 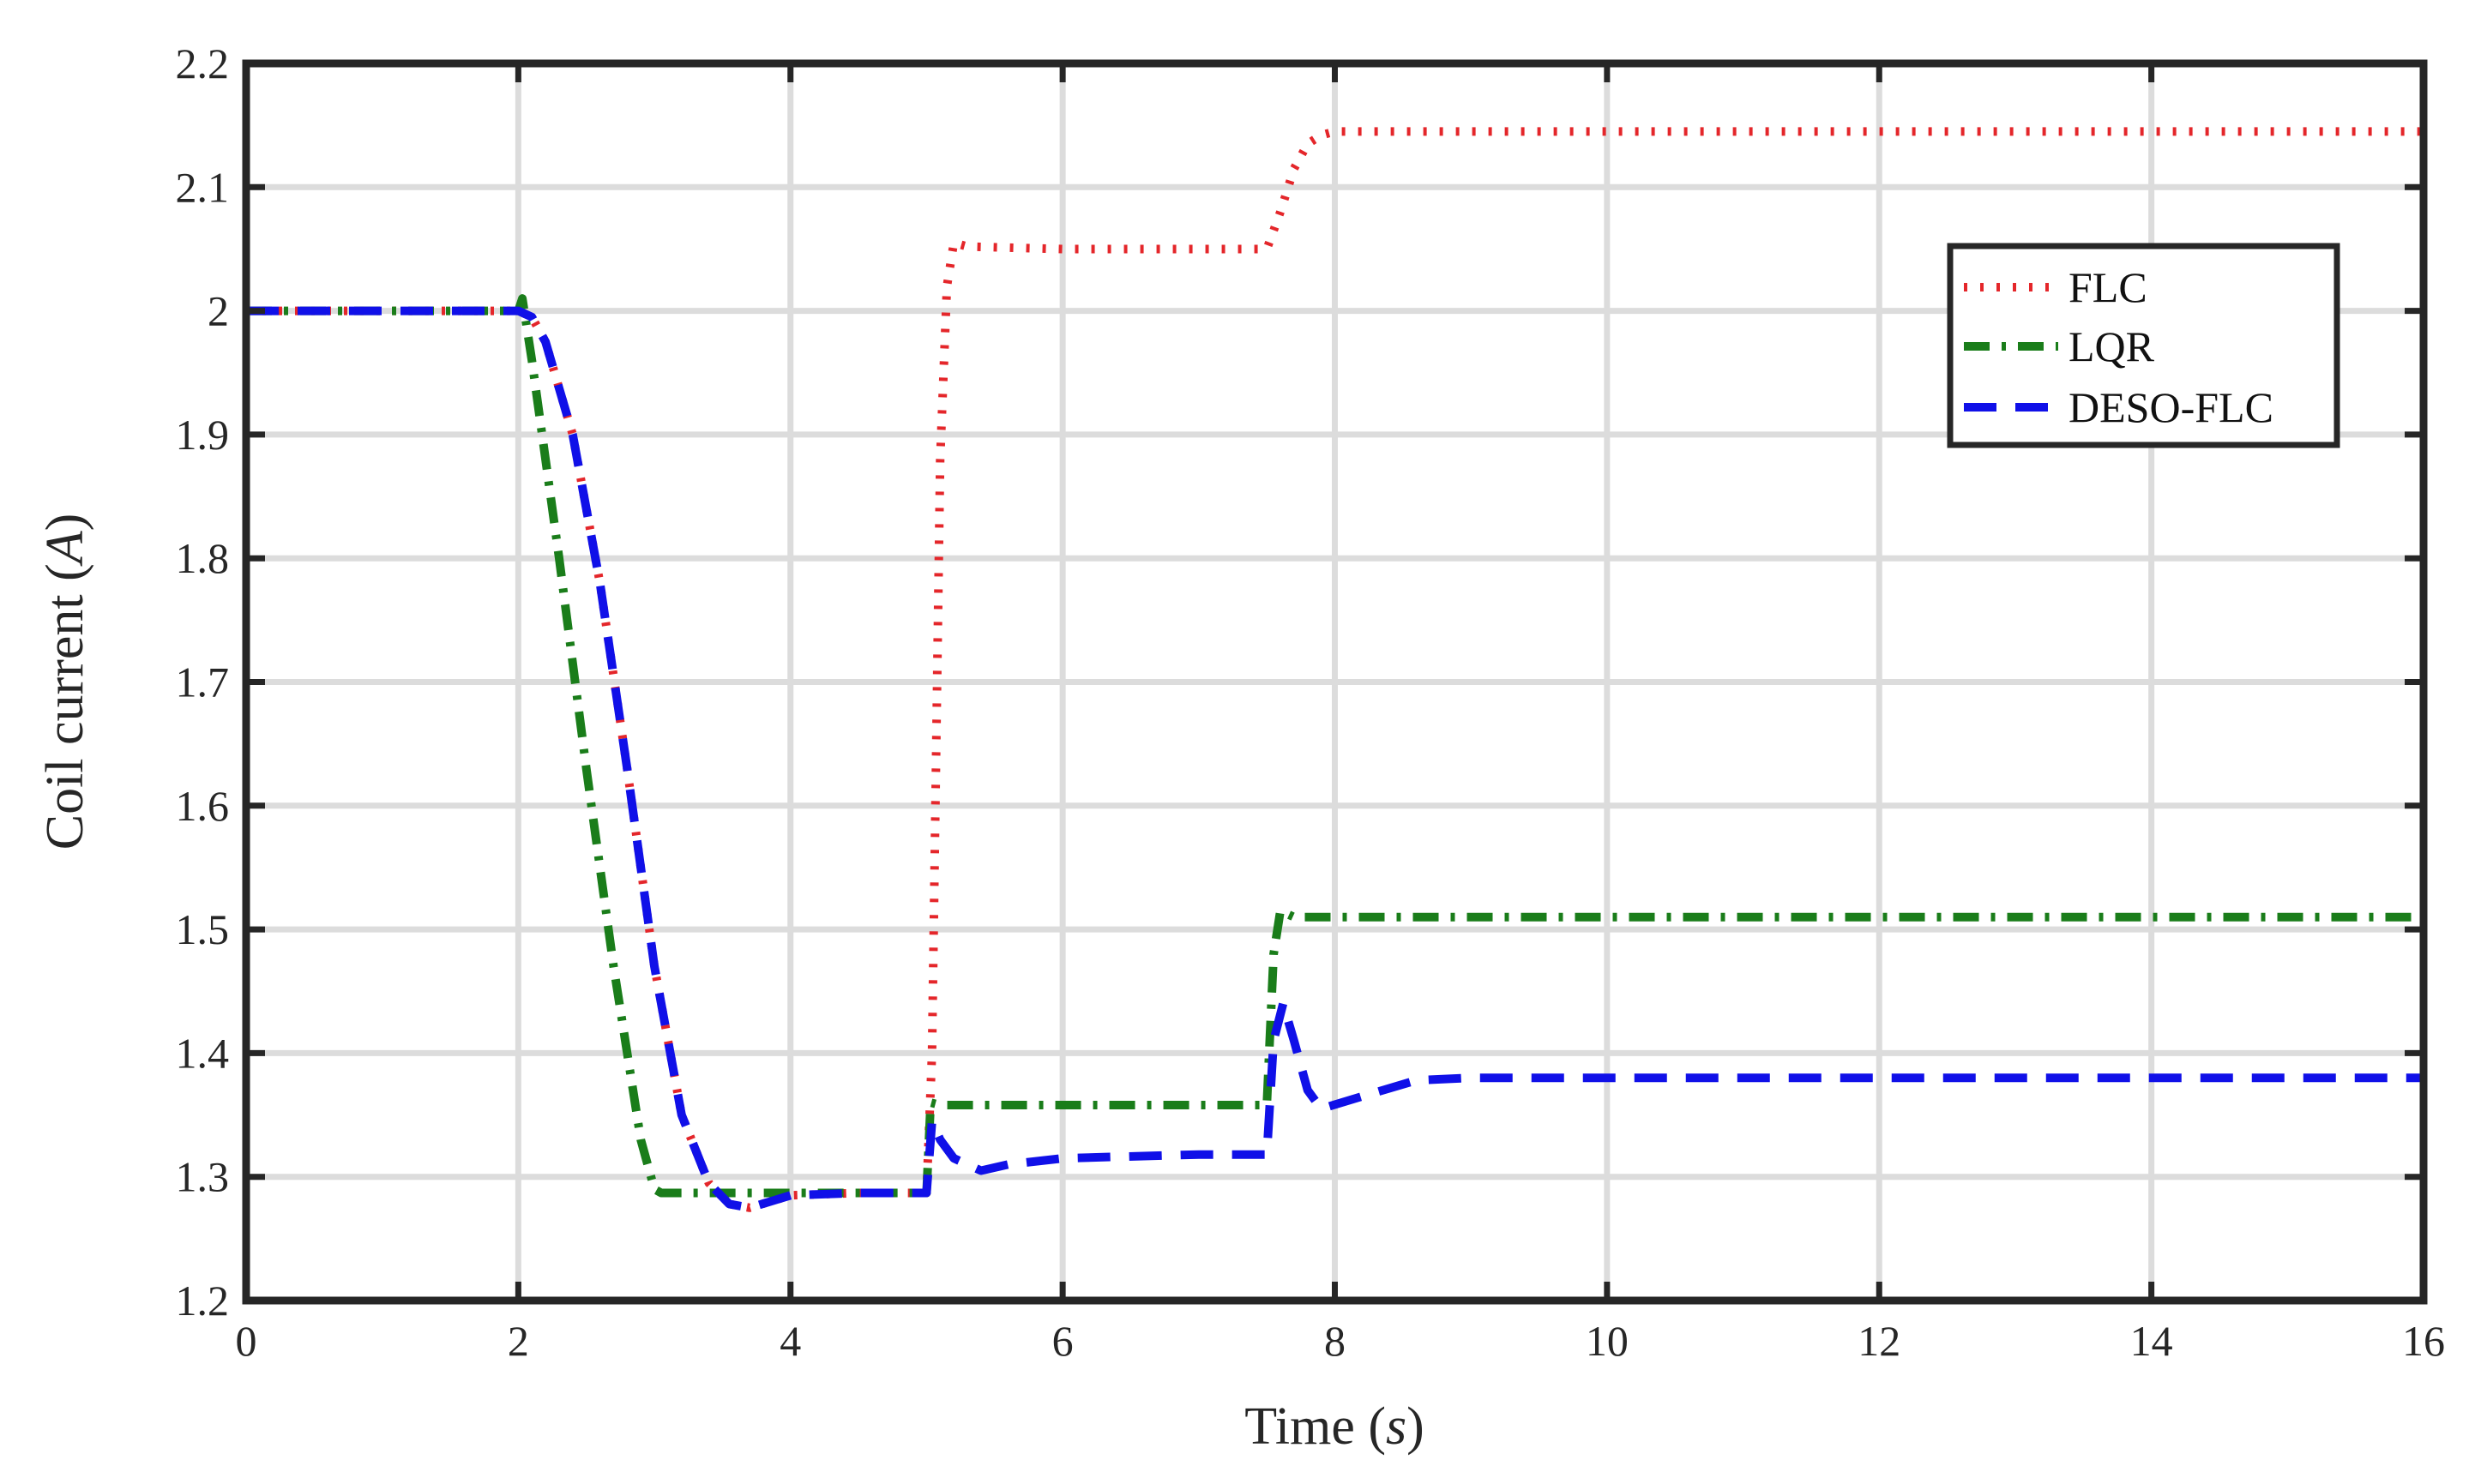 I want to click on y-tick-label: 2.2, so click(x=203, y=63).